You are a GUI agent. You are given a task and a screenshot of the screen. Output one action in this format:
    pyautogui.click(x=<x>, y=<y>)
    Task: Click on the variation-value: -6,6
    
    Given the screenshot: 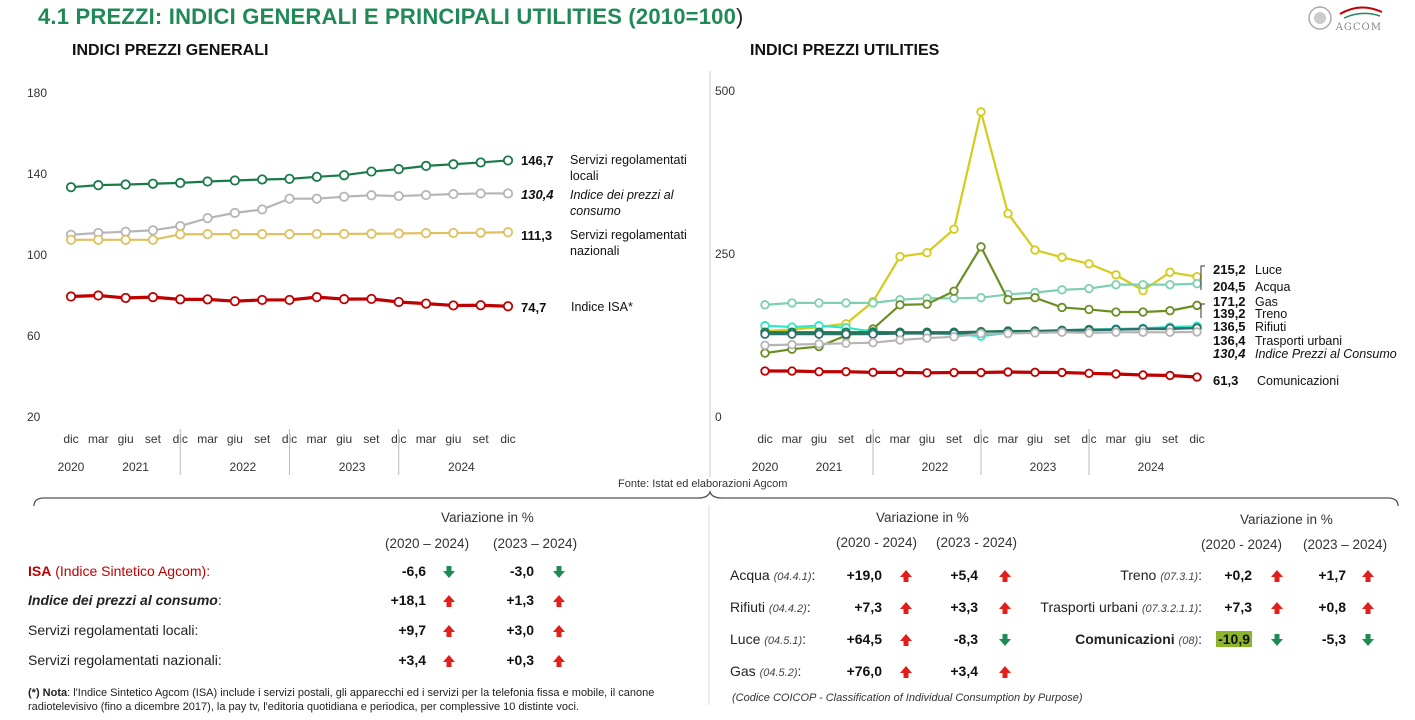 What is the action you would take?
    pyautogui.click(x=413, y=571)
    